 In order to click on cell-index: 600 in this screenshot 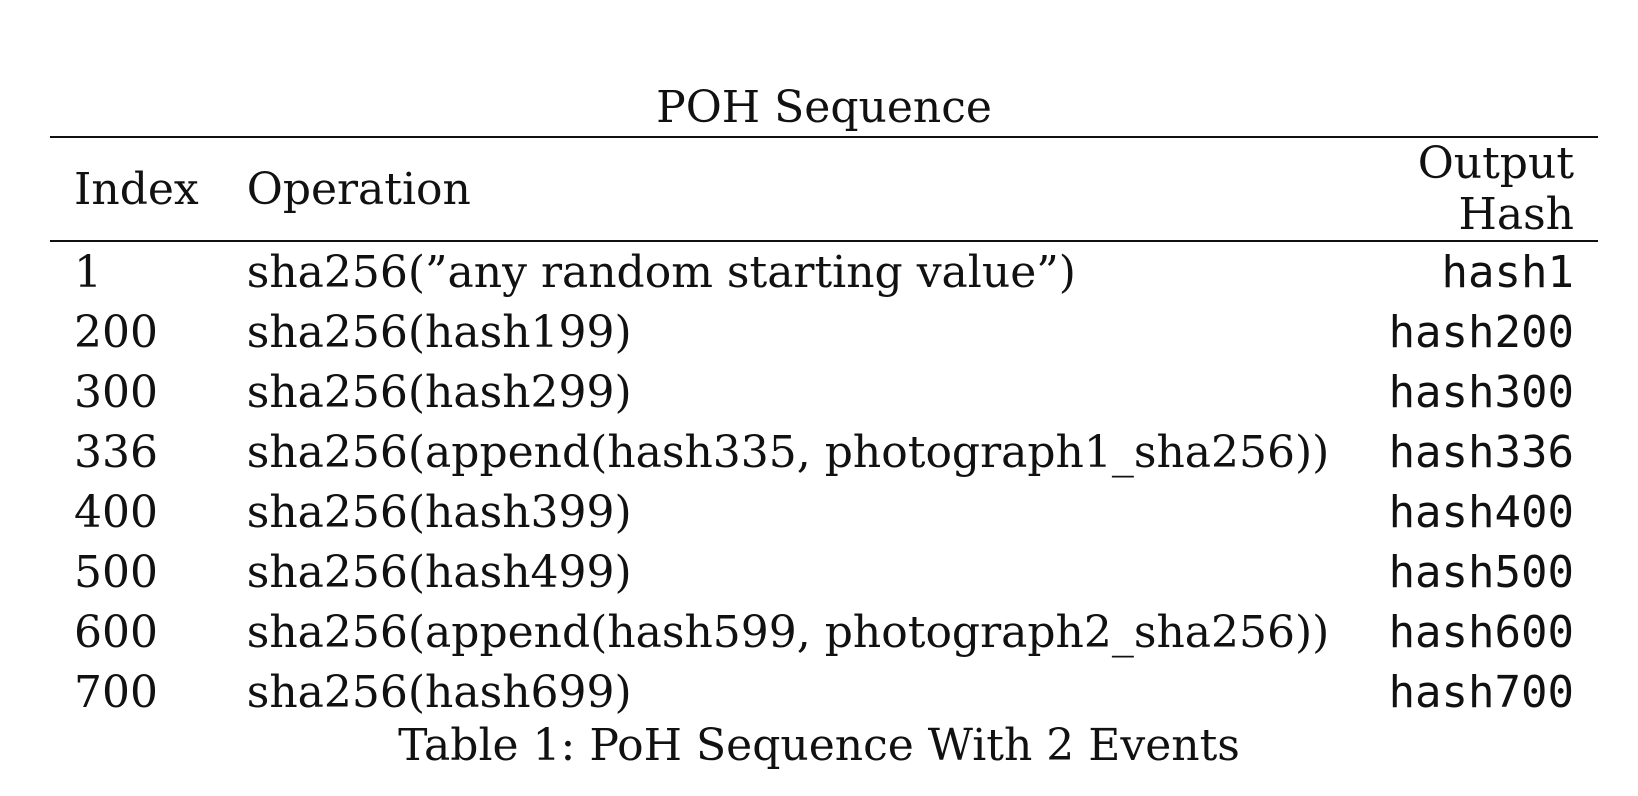, I will do `click(116, 632)`.